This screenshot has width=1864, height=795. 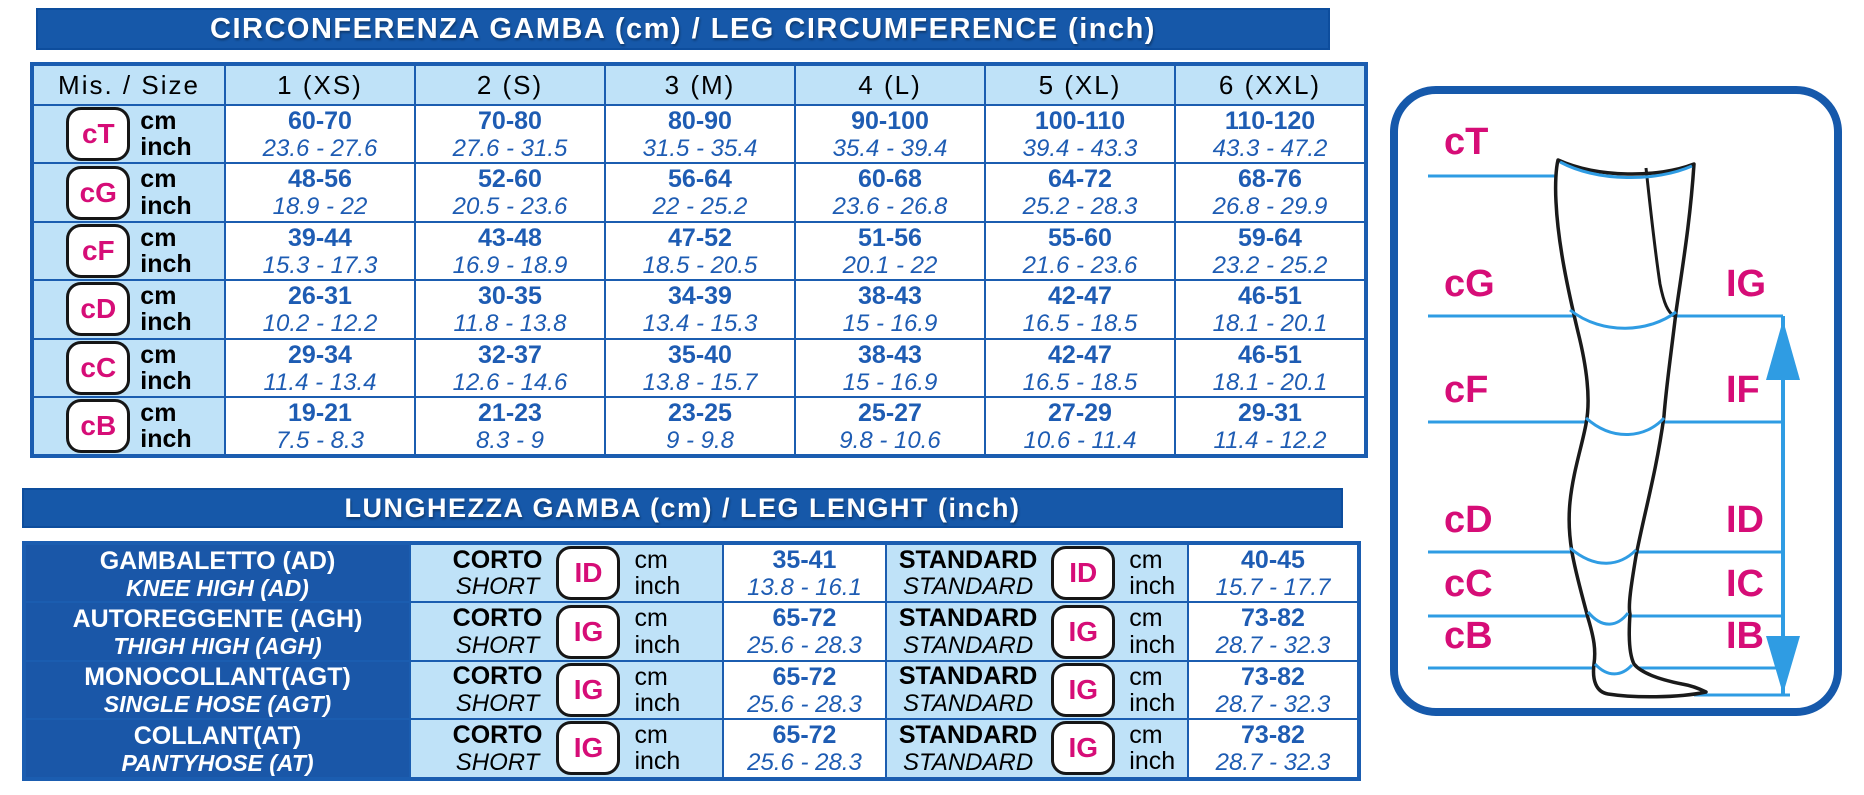 What do you see at coordinates (1743, 390) in the screenshot?
I see `diagram-label-if: IF` at bounding box center [1743, 390].